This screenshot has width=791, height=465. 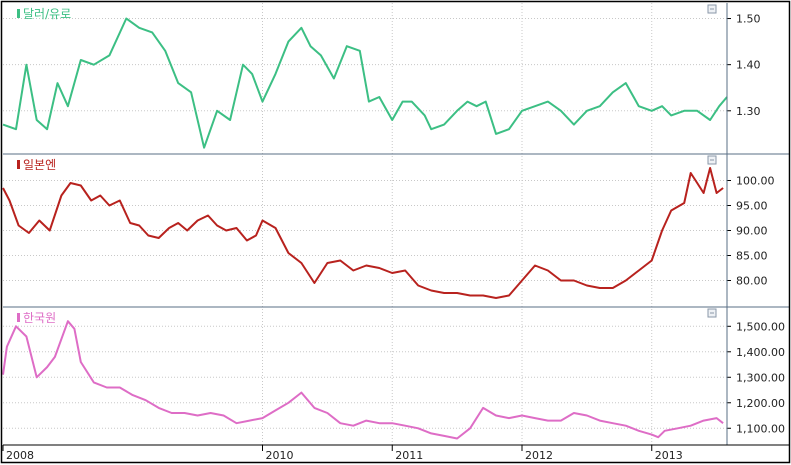 I want to click on y-tick-label: 100.00, so click(x=755, y=181).